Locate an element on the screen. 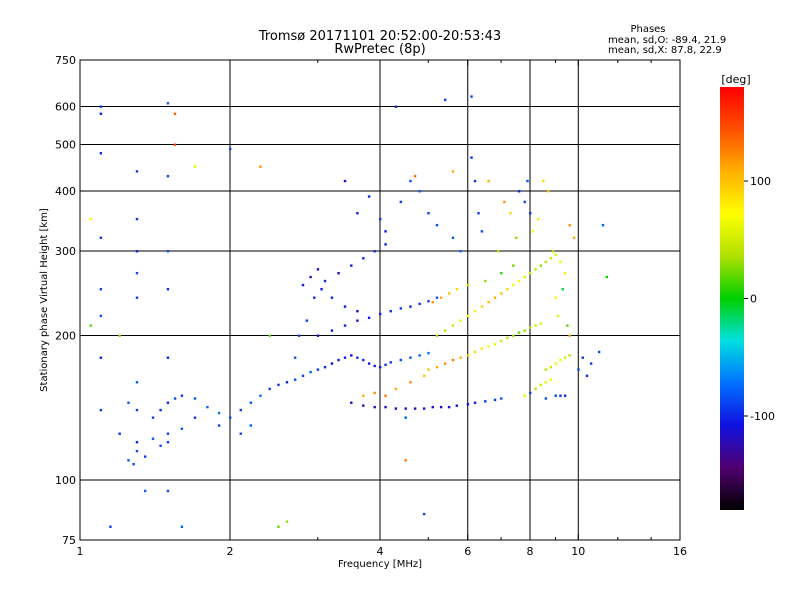 The width and height of the screenshot is (800, 600). chart-title: Tromsø 20171101 20:52:00-20:53:43 is located at coordinates (379, 36).